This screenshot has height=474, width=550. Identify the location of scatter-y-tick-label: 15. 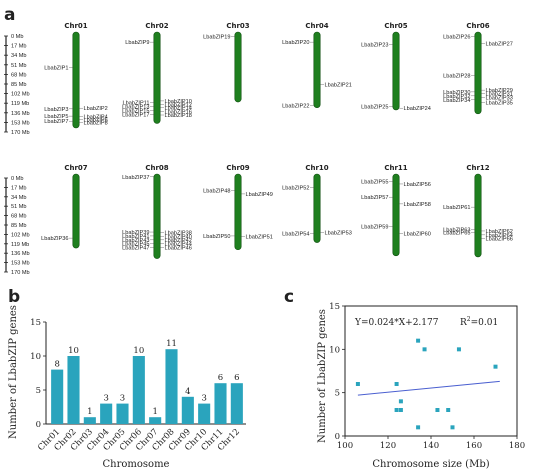
(334, 307).